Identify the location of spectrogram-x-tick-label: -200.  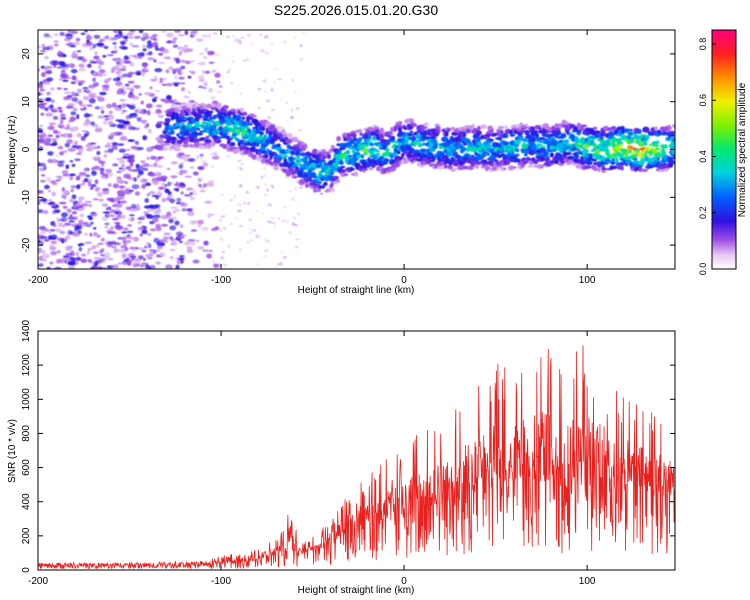
(38, 280).